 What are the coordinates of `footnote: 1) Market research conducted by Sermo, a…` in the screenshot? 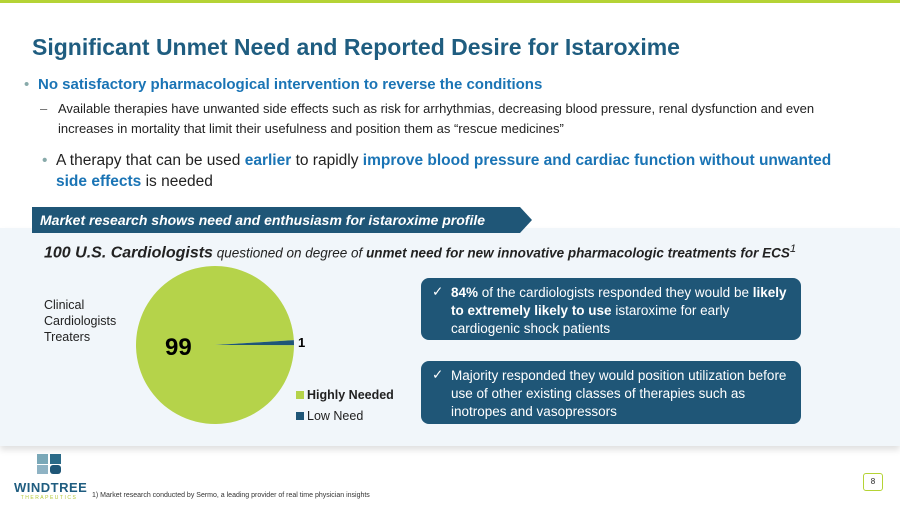 It's located at (231, 495).